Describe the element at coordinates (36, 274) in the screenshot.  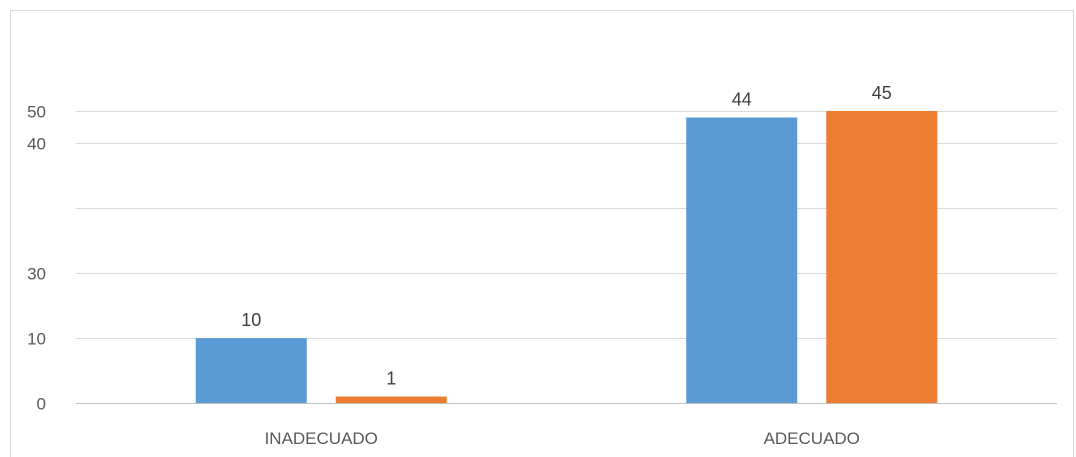
I see `y-tick-label: 30` at that location.